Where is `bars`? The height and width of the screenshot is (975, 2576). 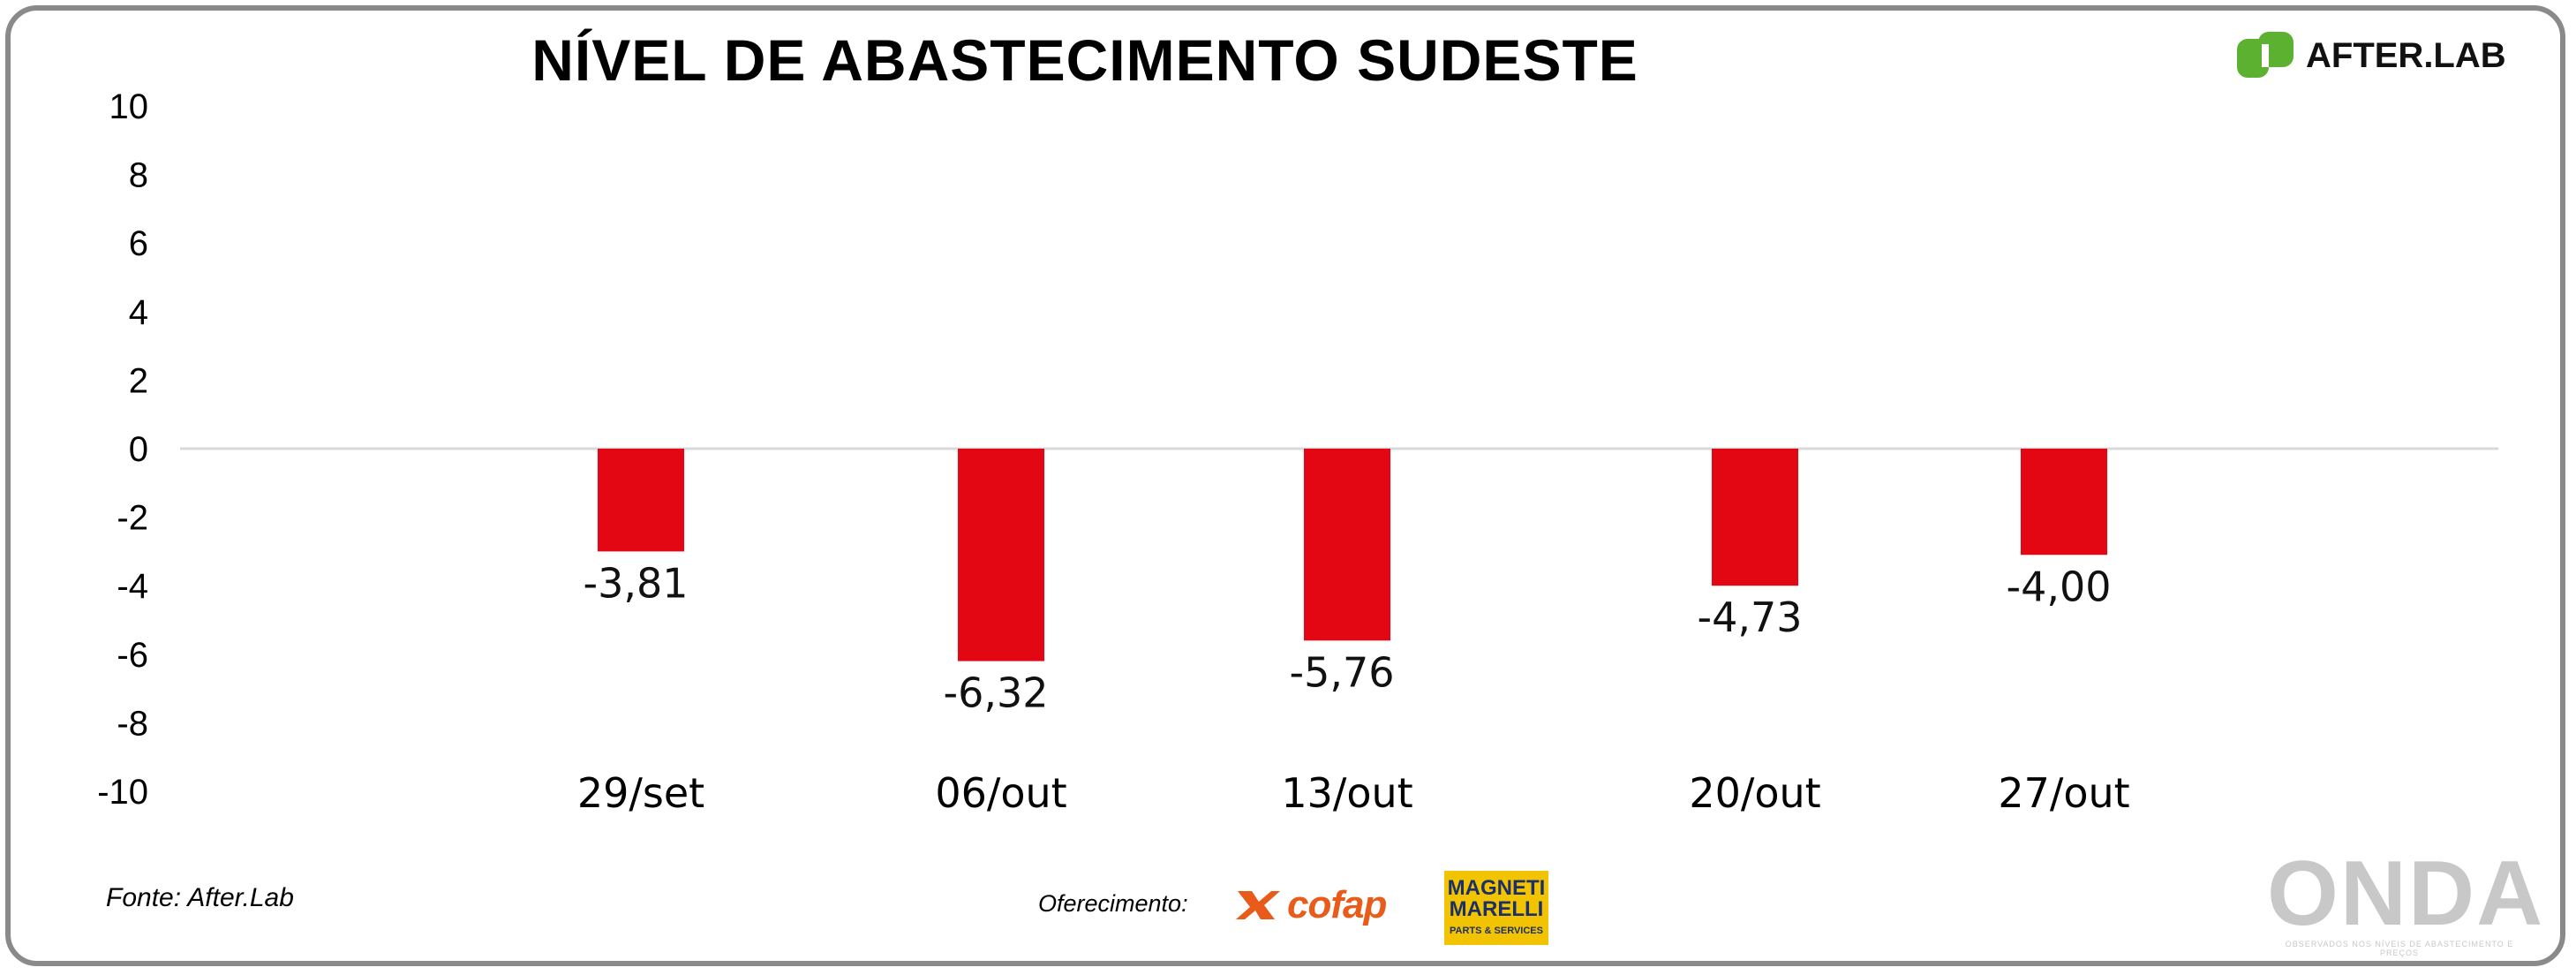 bars is located at coordinates (1353, 555).